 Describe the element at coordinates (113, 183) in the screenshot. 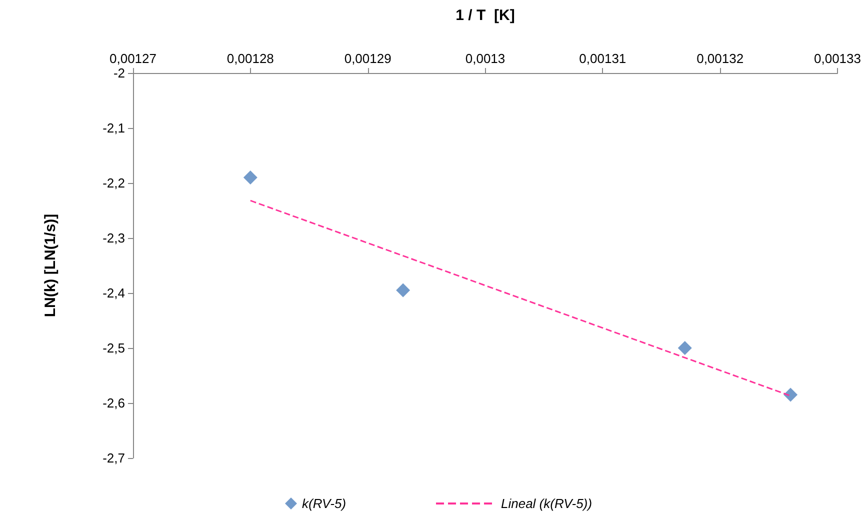

I see `y-tick-label: -2,2` at that location.